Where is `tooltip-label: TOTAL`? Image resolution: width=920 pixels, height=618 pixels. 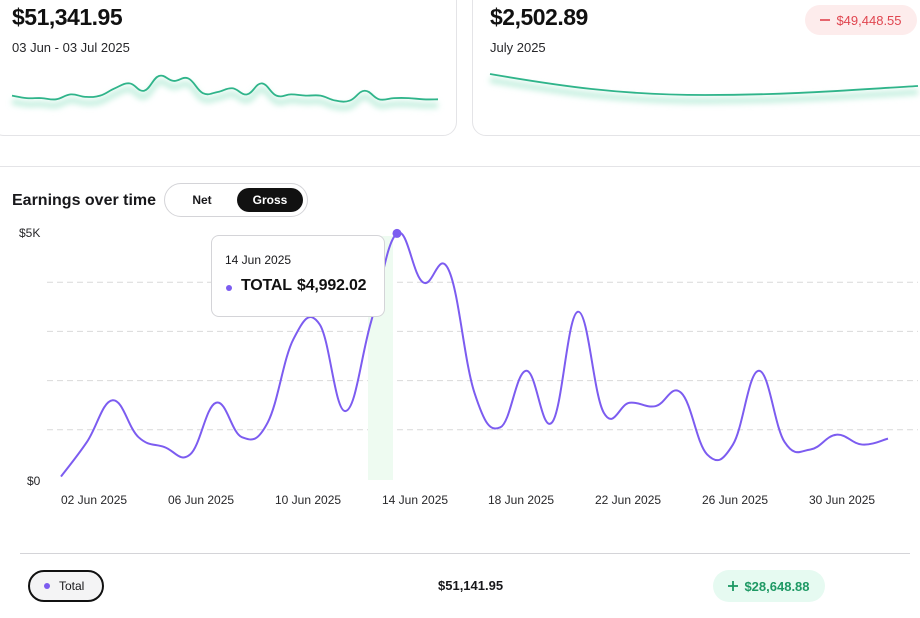
tooltip-label: TOTAL is located at coordinates (266, 285).